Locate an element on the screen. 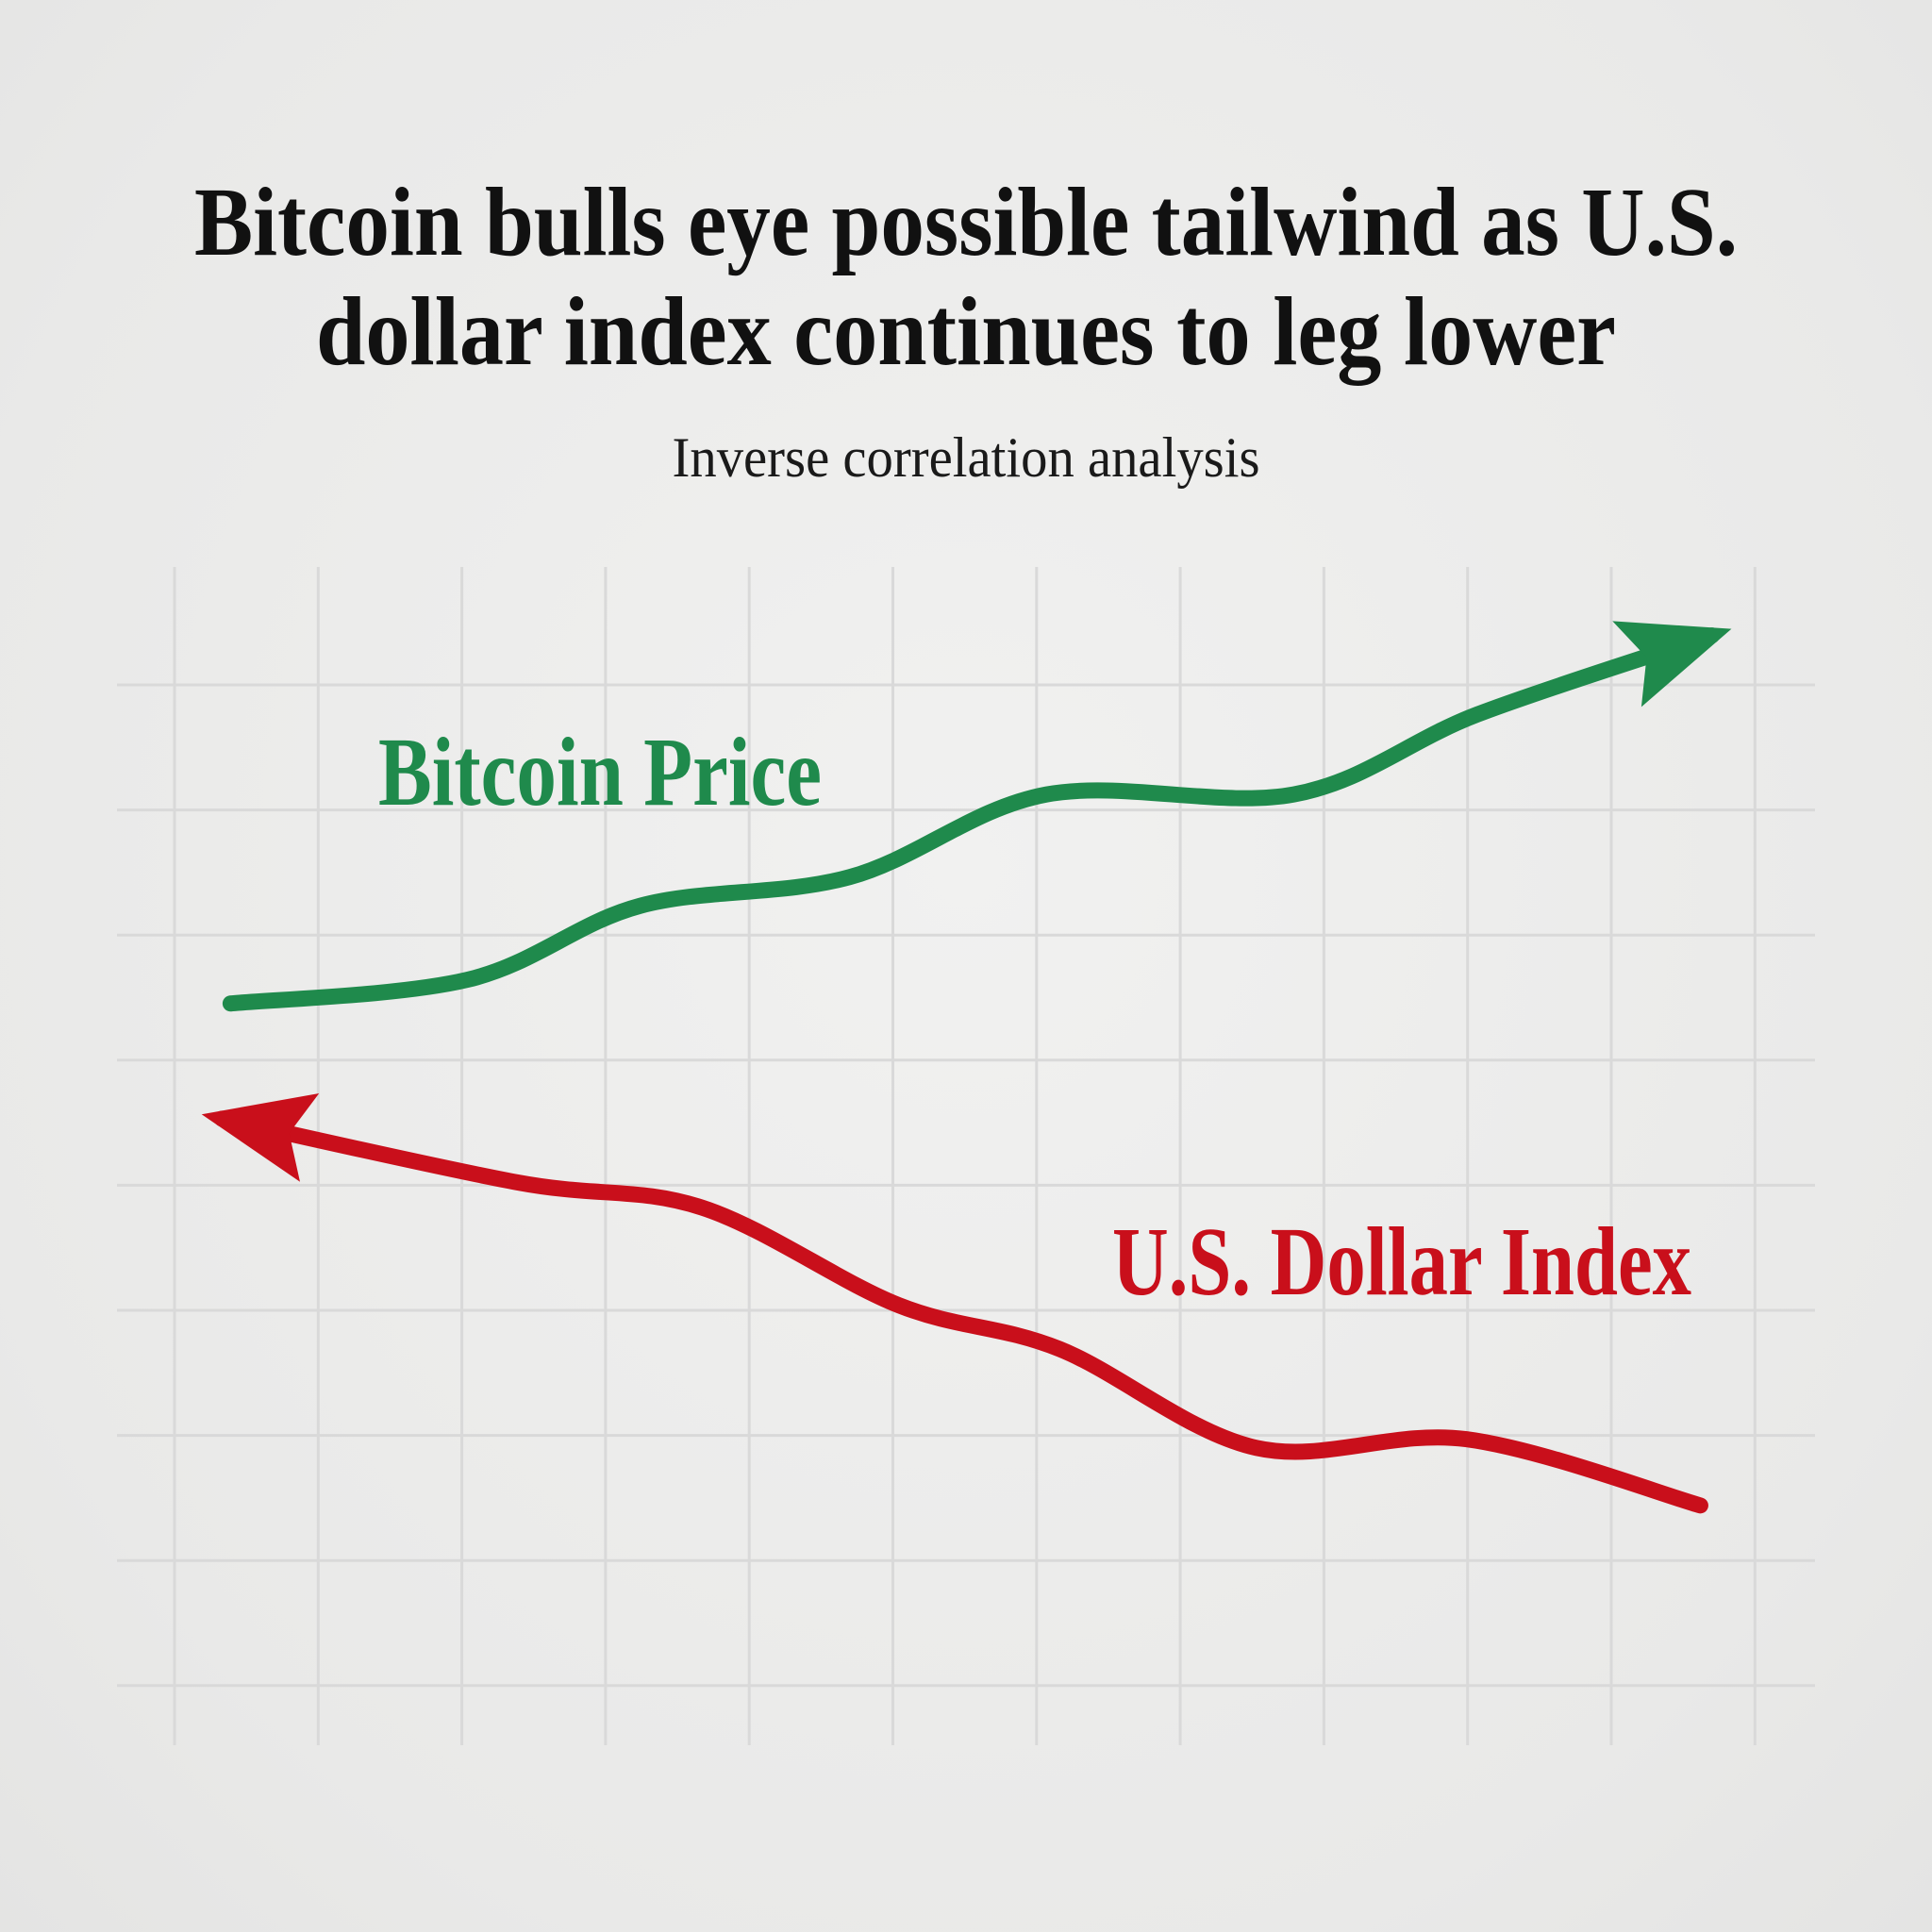 The image size is (1932, 1932). title-line-2: dollar index continues to leg lower is located at coordinates (966, 331).